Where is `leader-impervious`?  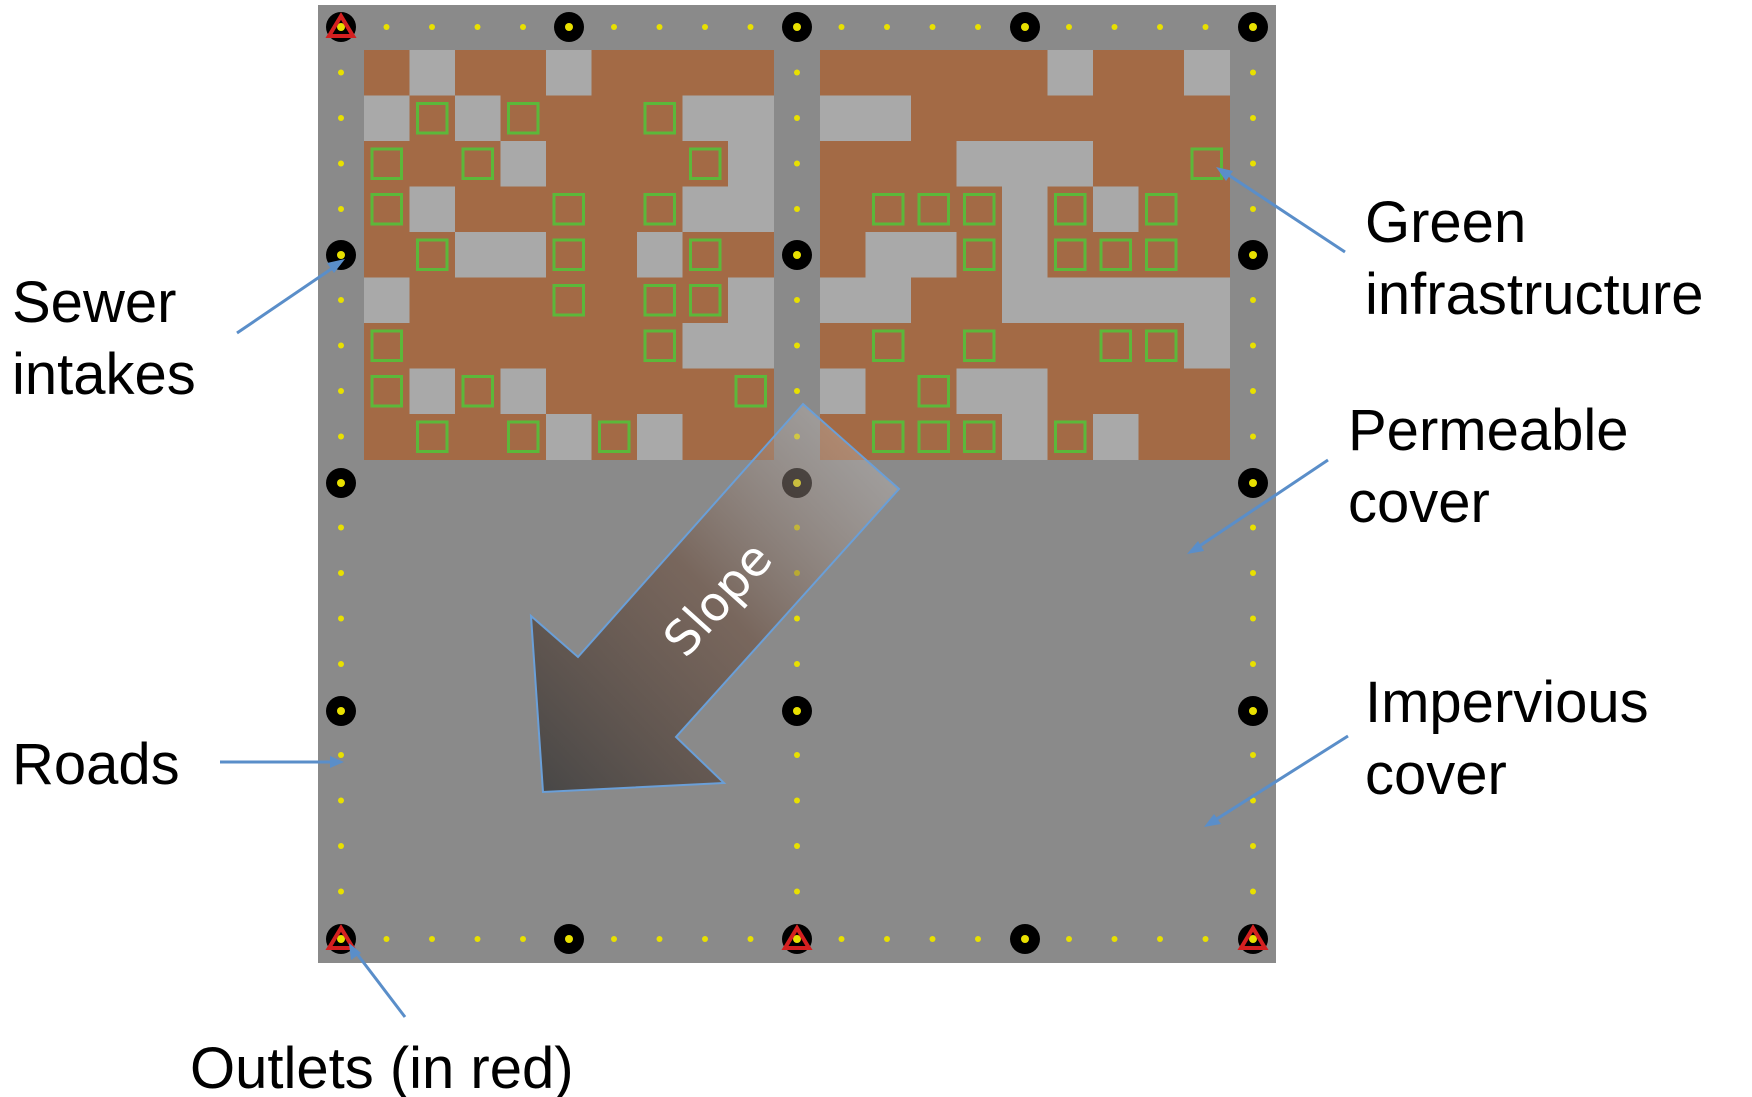
leader-impervious is located at coordinates (1280, 779).